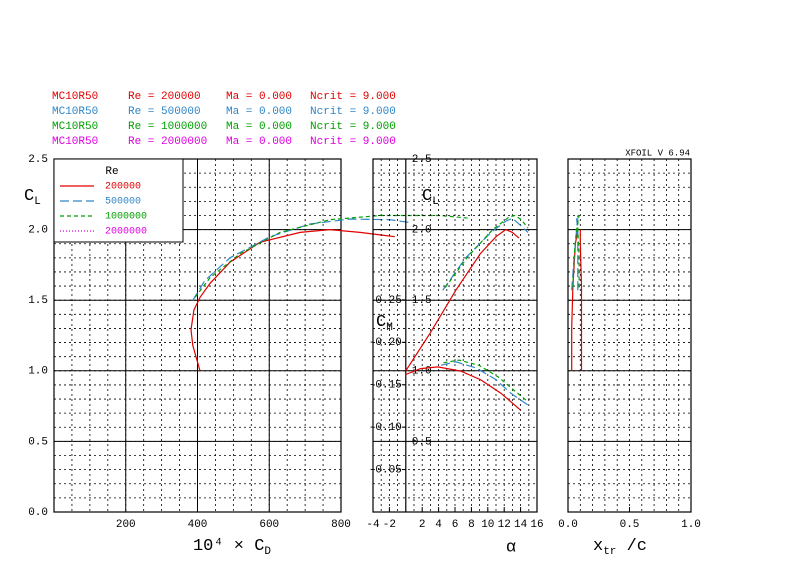 Image resolution: width=786 pixels, height=587 pixels. Describe the element at coordinates (111, 172) in the screenshot. I see `legend-title: Re` at that location.